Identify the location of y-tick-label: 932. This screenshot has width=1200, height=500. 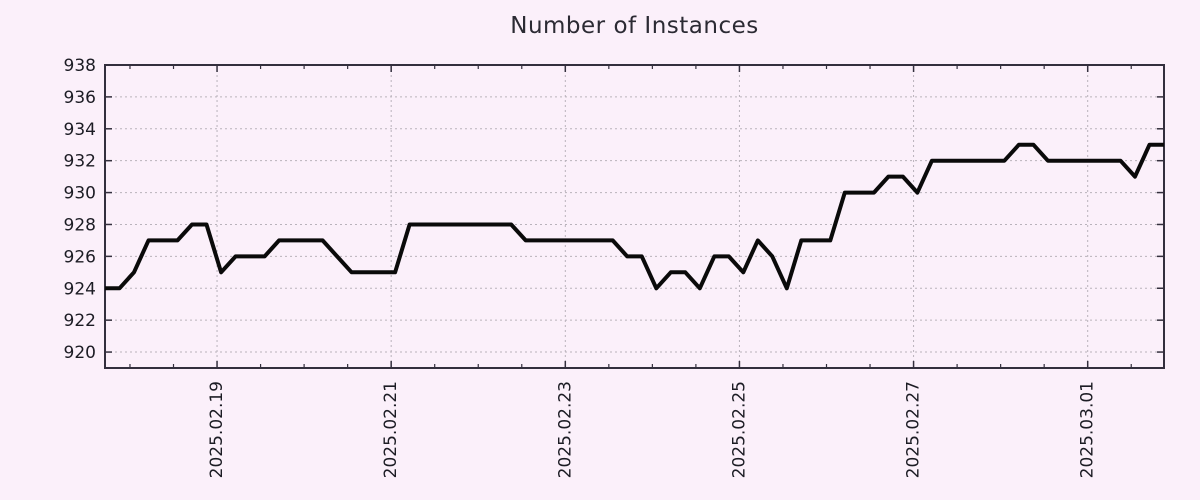
(80, 162).